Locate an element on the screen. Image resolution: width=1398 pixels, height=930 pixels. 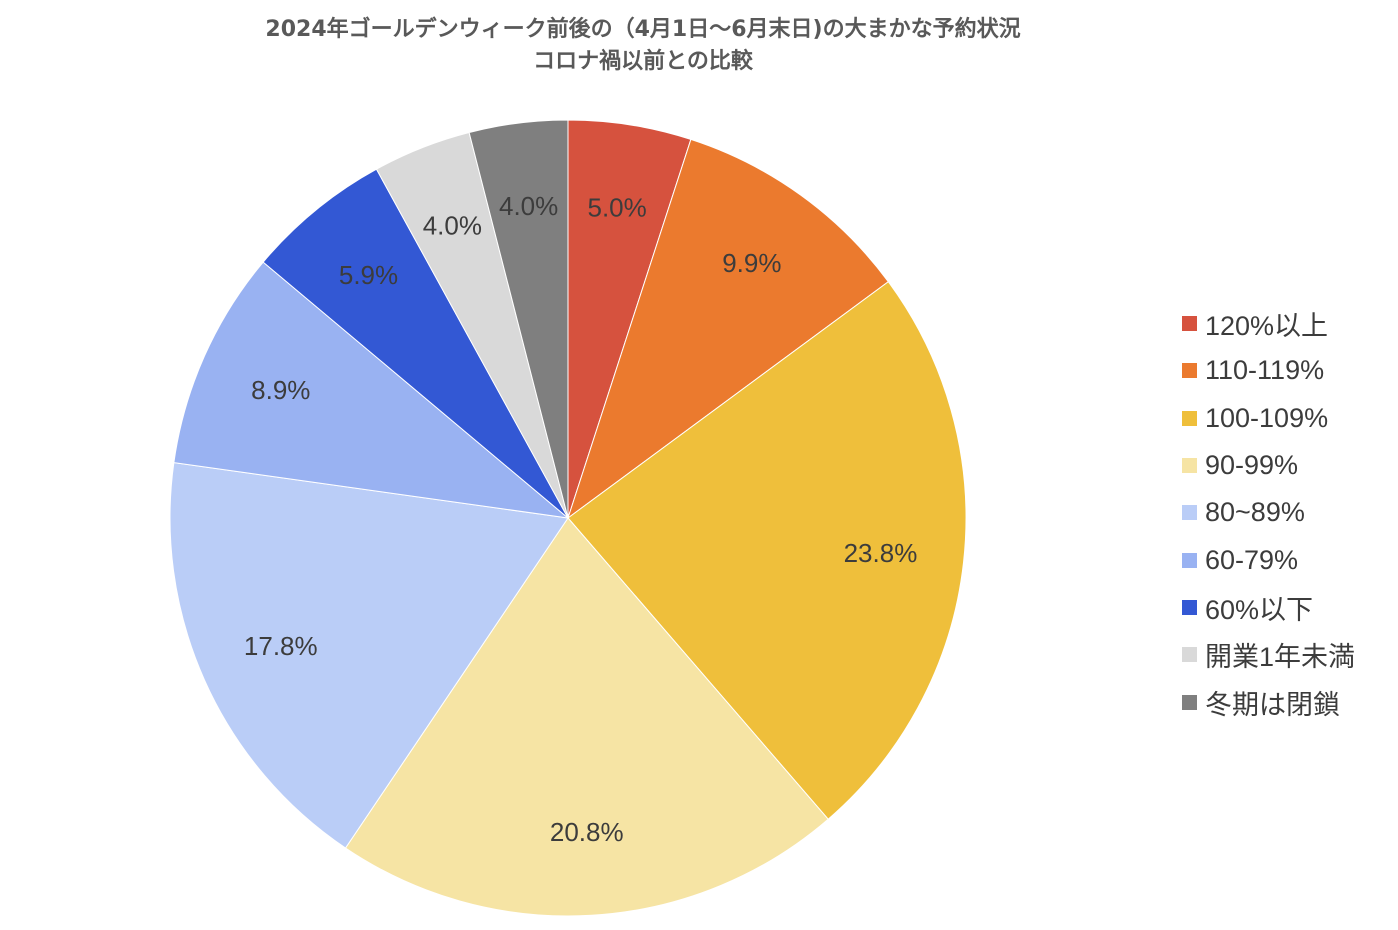
slice-value-label: 5.0% is located at coordinates (617, 207).